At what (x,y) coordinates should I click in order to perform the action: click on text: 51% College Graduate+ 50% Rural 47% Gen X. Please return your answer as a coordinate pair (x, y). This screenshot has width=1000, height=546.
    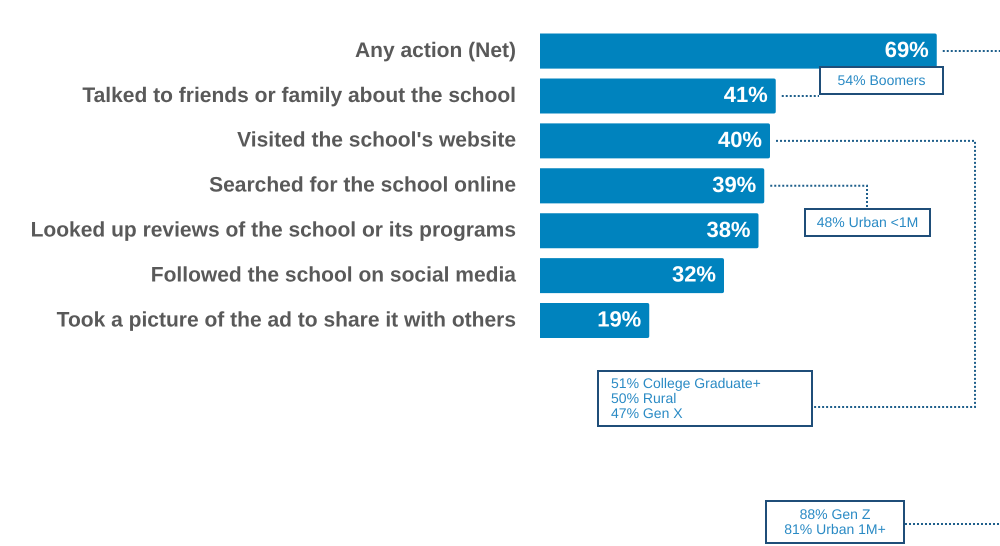
    Looking at the image, I should click on (705, 398).